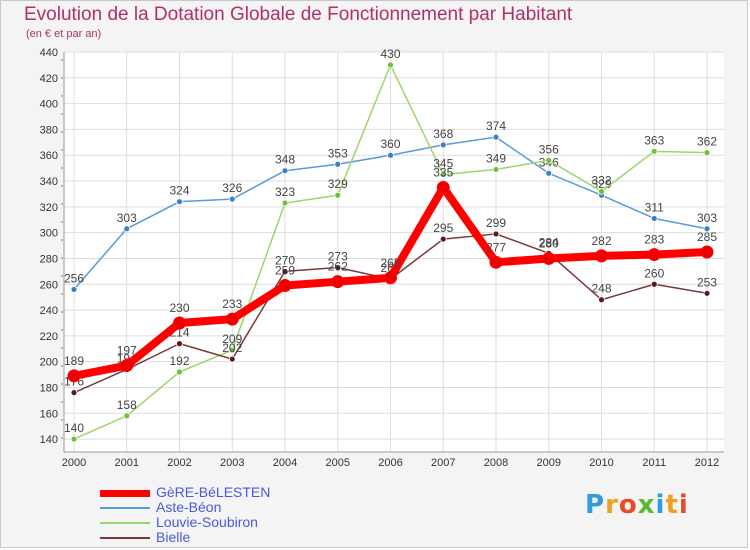  What do you see at coordinates (179, 361) in the screenshot?
I see `data-label-s1-2002: 192` at bounding box center [179, 361].